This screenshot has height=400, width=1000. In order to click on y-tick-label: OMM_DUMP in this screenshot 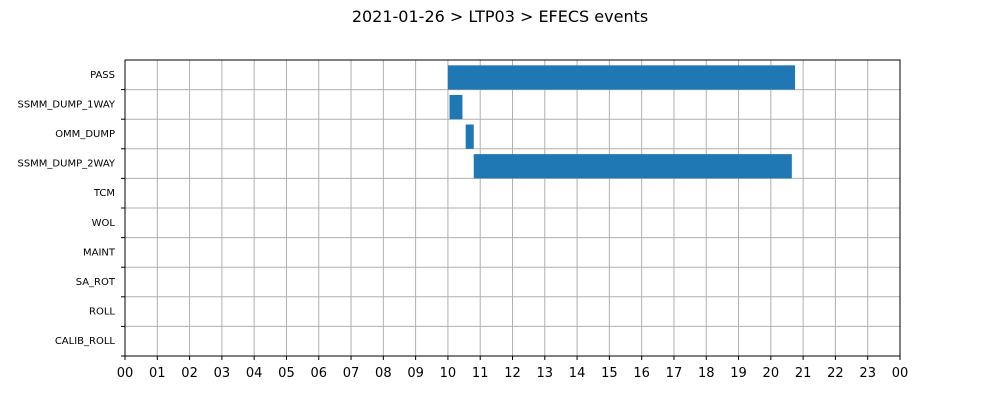, I will do `click(85, 134)`.